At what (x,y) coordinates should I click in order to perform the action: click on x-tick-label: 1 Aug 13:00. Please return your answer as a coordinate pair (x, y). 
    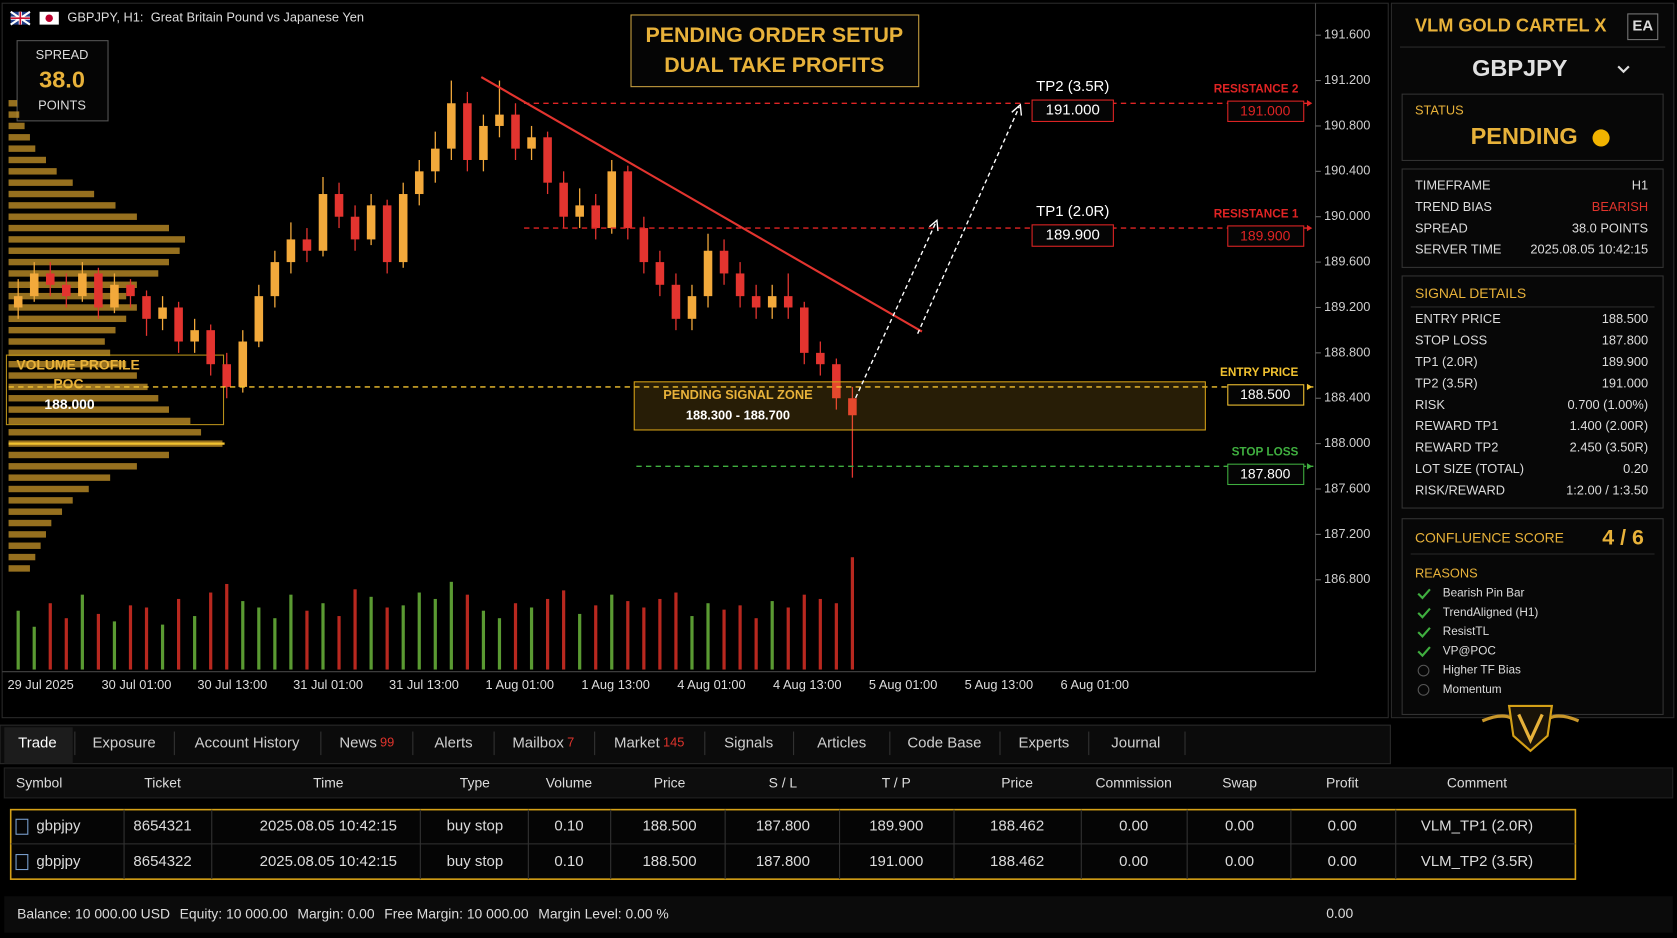
    Looking at the image, I should click on (615, 684).